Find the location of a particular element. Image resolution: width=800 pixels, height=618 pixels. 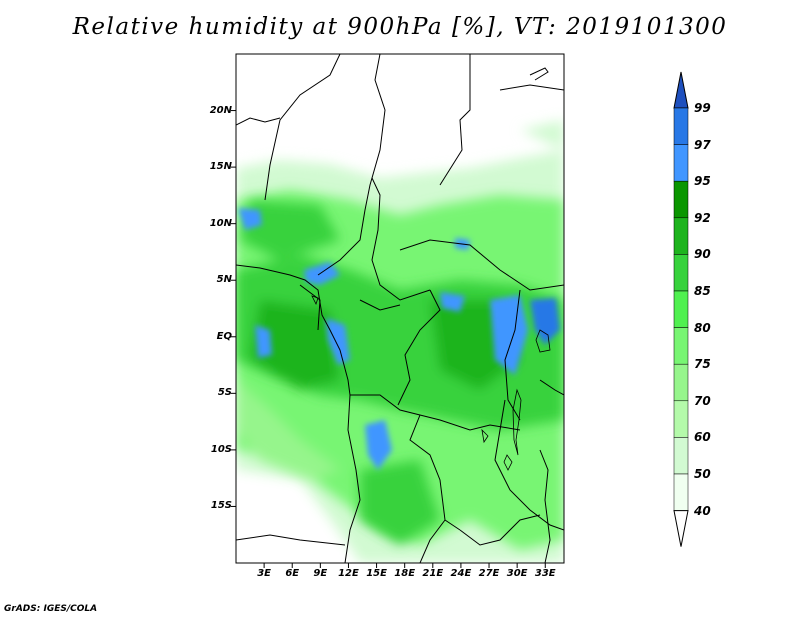

colorbar-label: 80 is located at coordinates (702, 327).